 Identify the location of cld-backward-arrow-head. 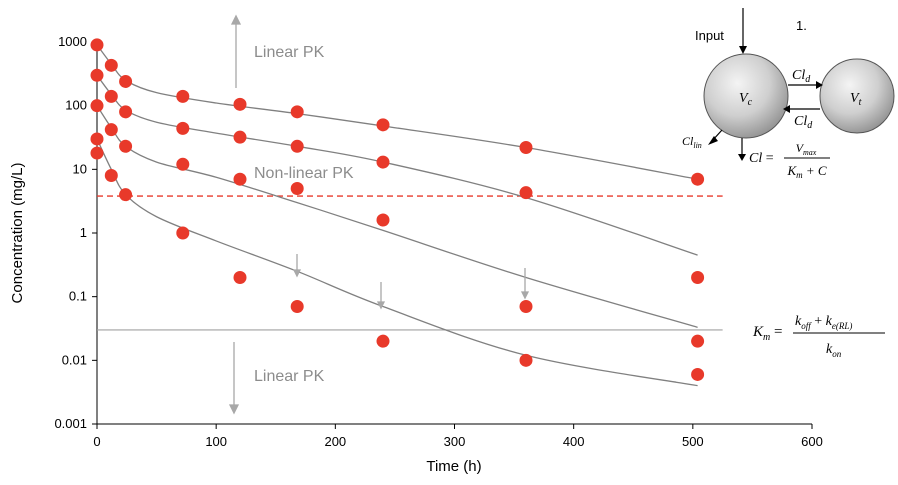
(786, 109).